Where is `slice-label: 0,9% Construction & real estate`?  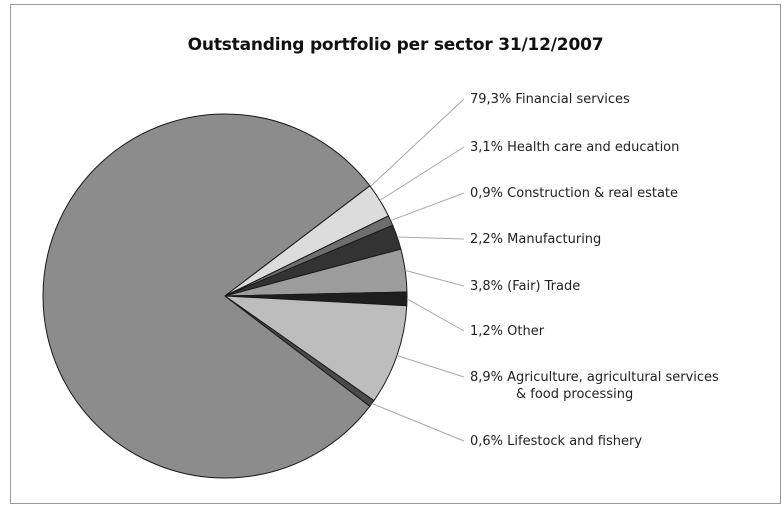 slice-label: 0,9% Construction & real estate is located at coordinates (574, 193).